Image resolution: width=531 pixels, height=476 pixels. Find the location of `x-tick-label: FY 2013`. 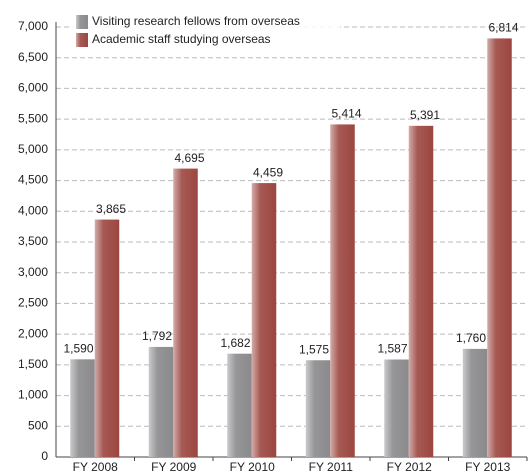

x-tick-label: FY 2013 is located at coordinates (487, 467).